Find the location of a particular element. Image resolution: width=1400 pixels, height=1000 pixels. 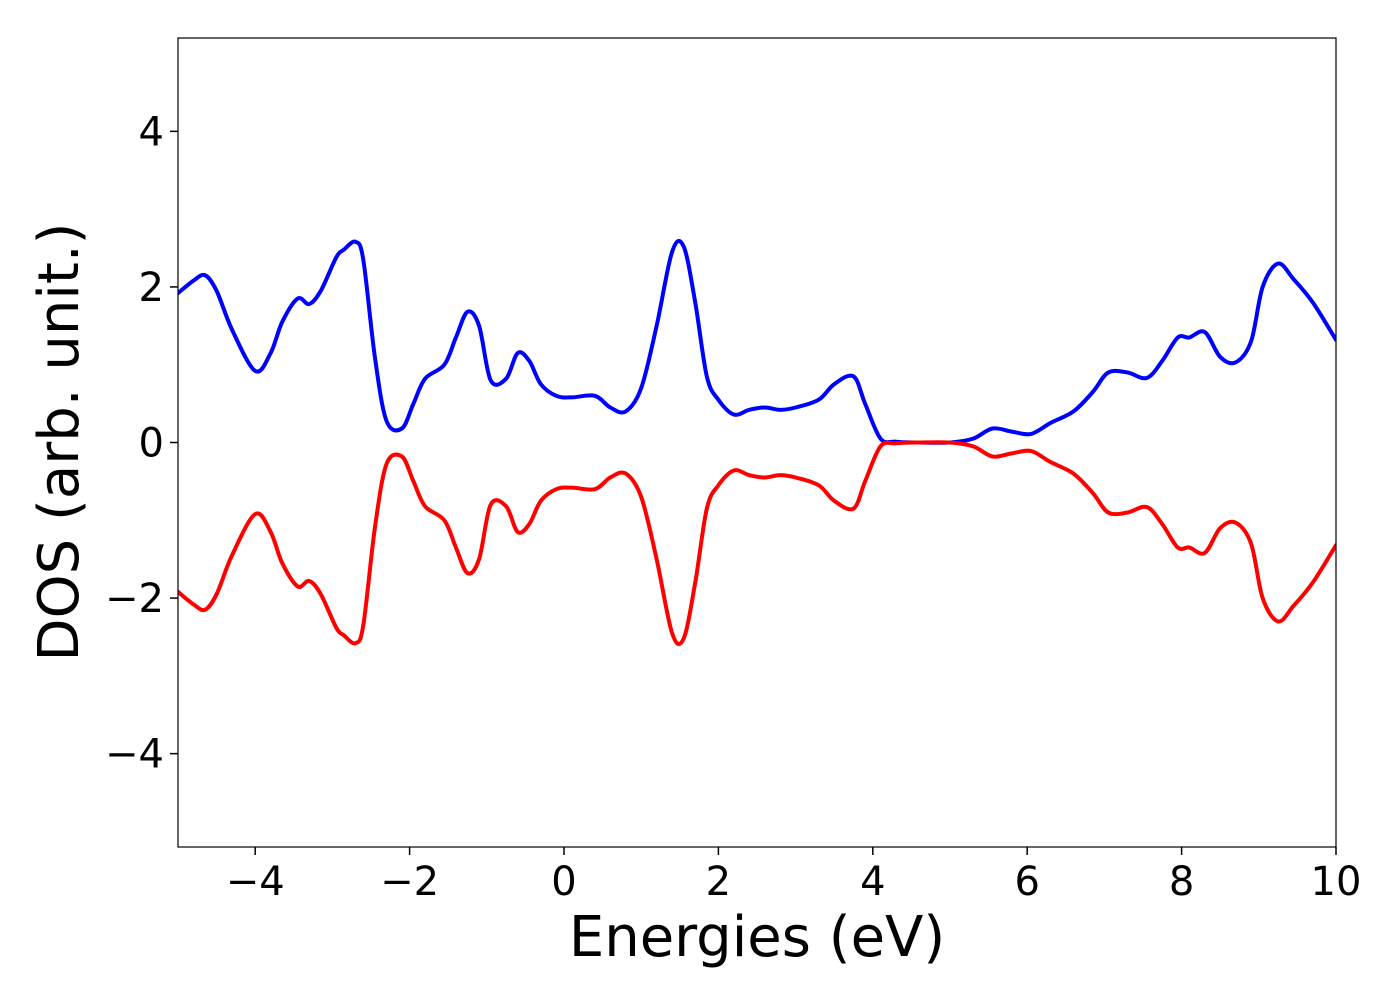

x-tick-label: 8 is located at coordinates (1181, 882).